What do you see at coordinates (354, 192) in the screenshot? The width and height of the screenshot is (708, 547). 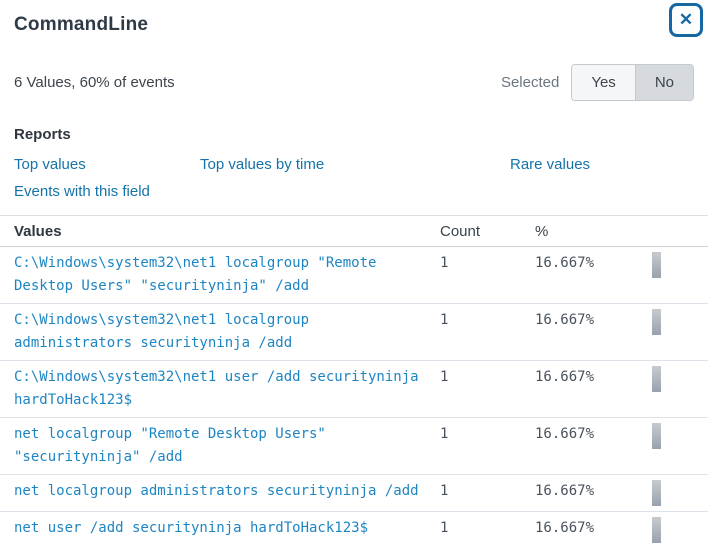 I see `reports-links-row-2: Events with this field` at bounding box center [354, 192].